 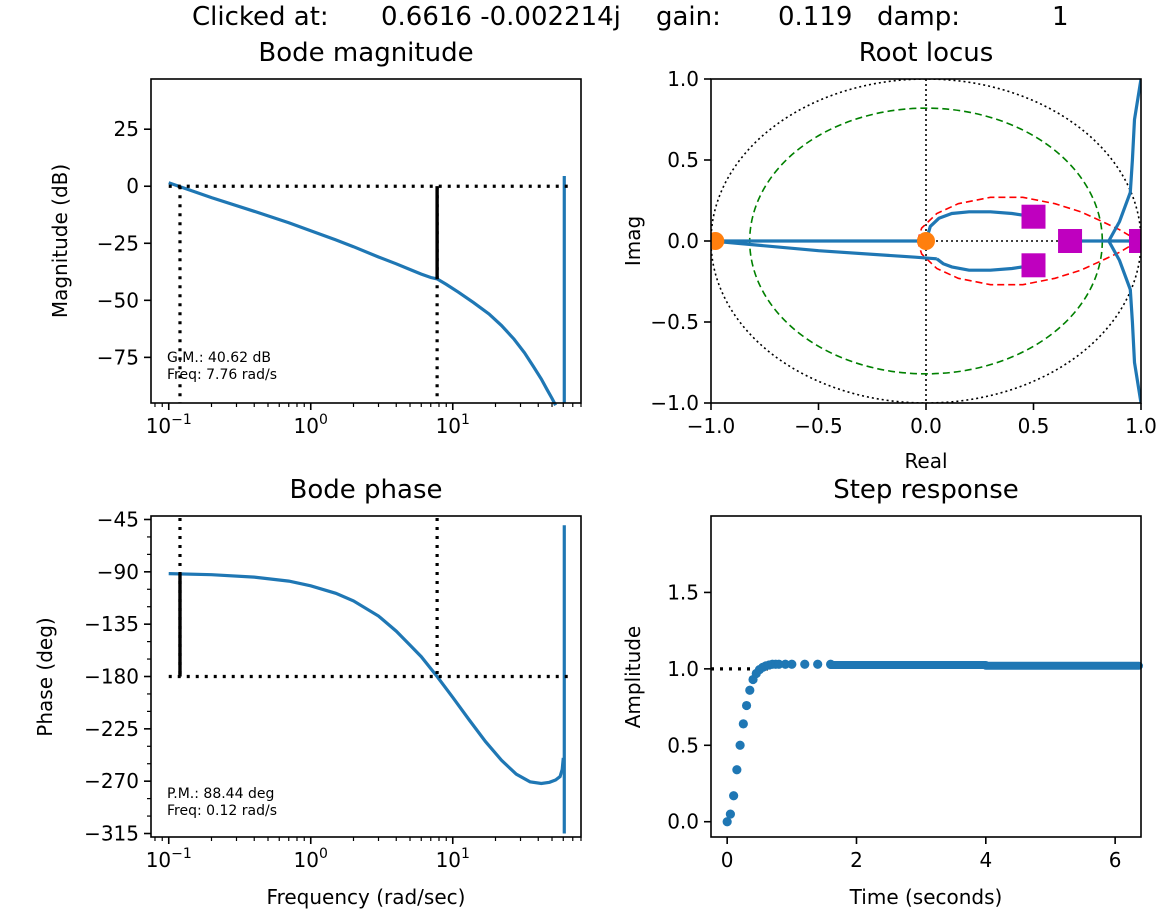 What do you see at coordinates (711, 426) in the screenshot?
I see `root-locus-xtick-label: −1.0` at bounding box center [711, 426].